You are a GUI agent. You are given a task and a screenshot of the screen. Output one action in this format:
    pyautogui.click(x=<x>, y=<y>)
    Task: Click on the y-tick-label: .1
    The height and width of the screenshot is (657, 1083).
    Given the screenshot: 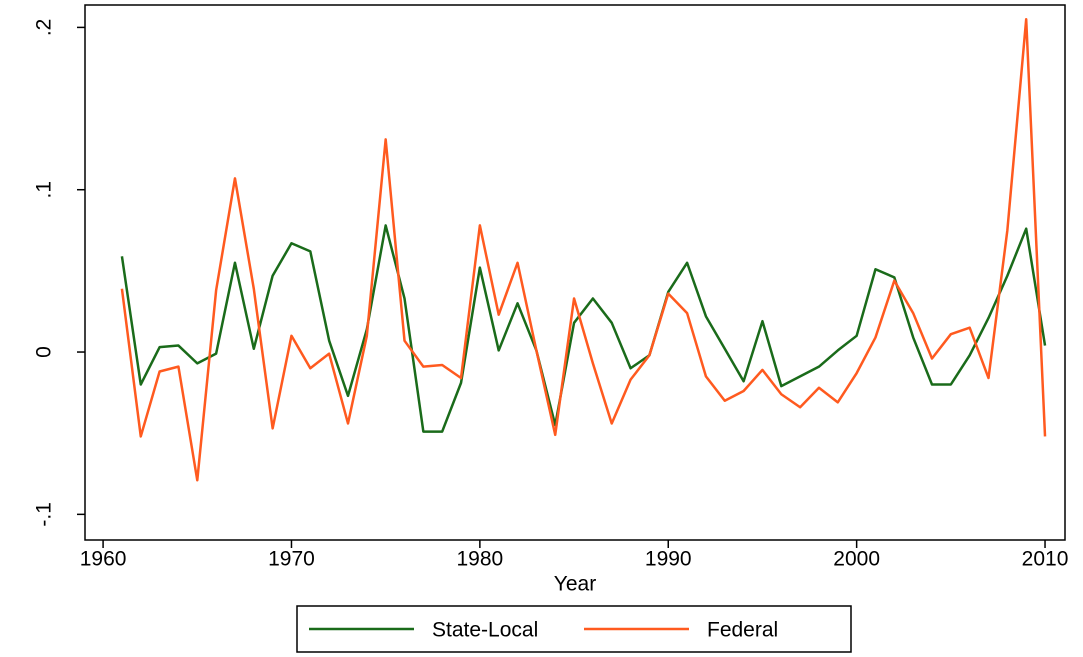 What is the action you would take?
    pyautogui.click(x=44, y=190)
    